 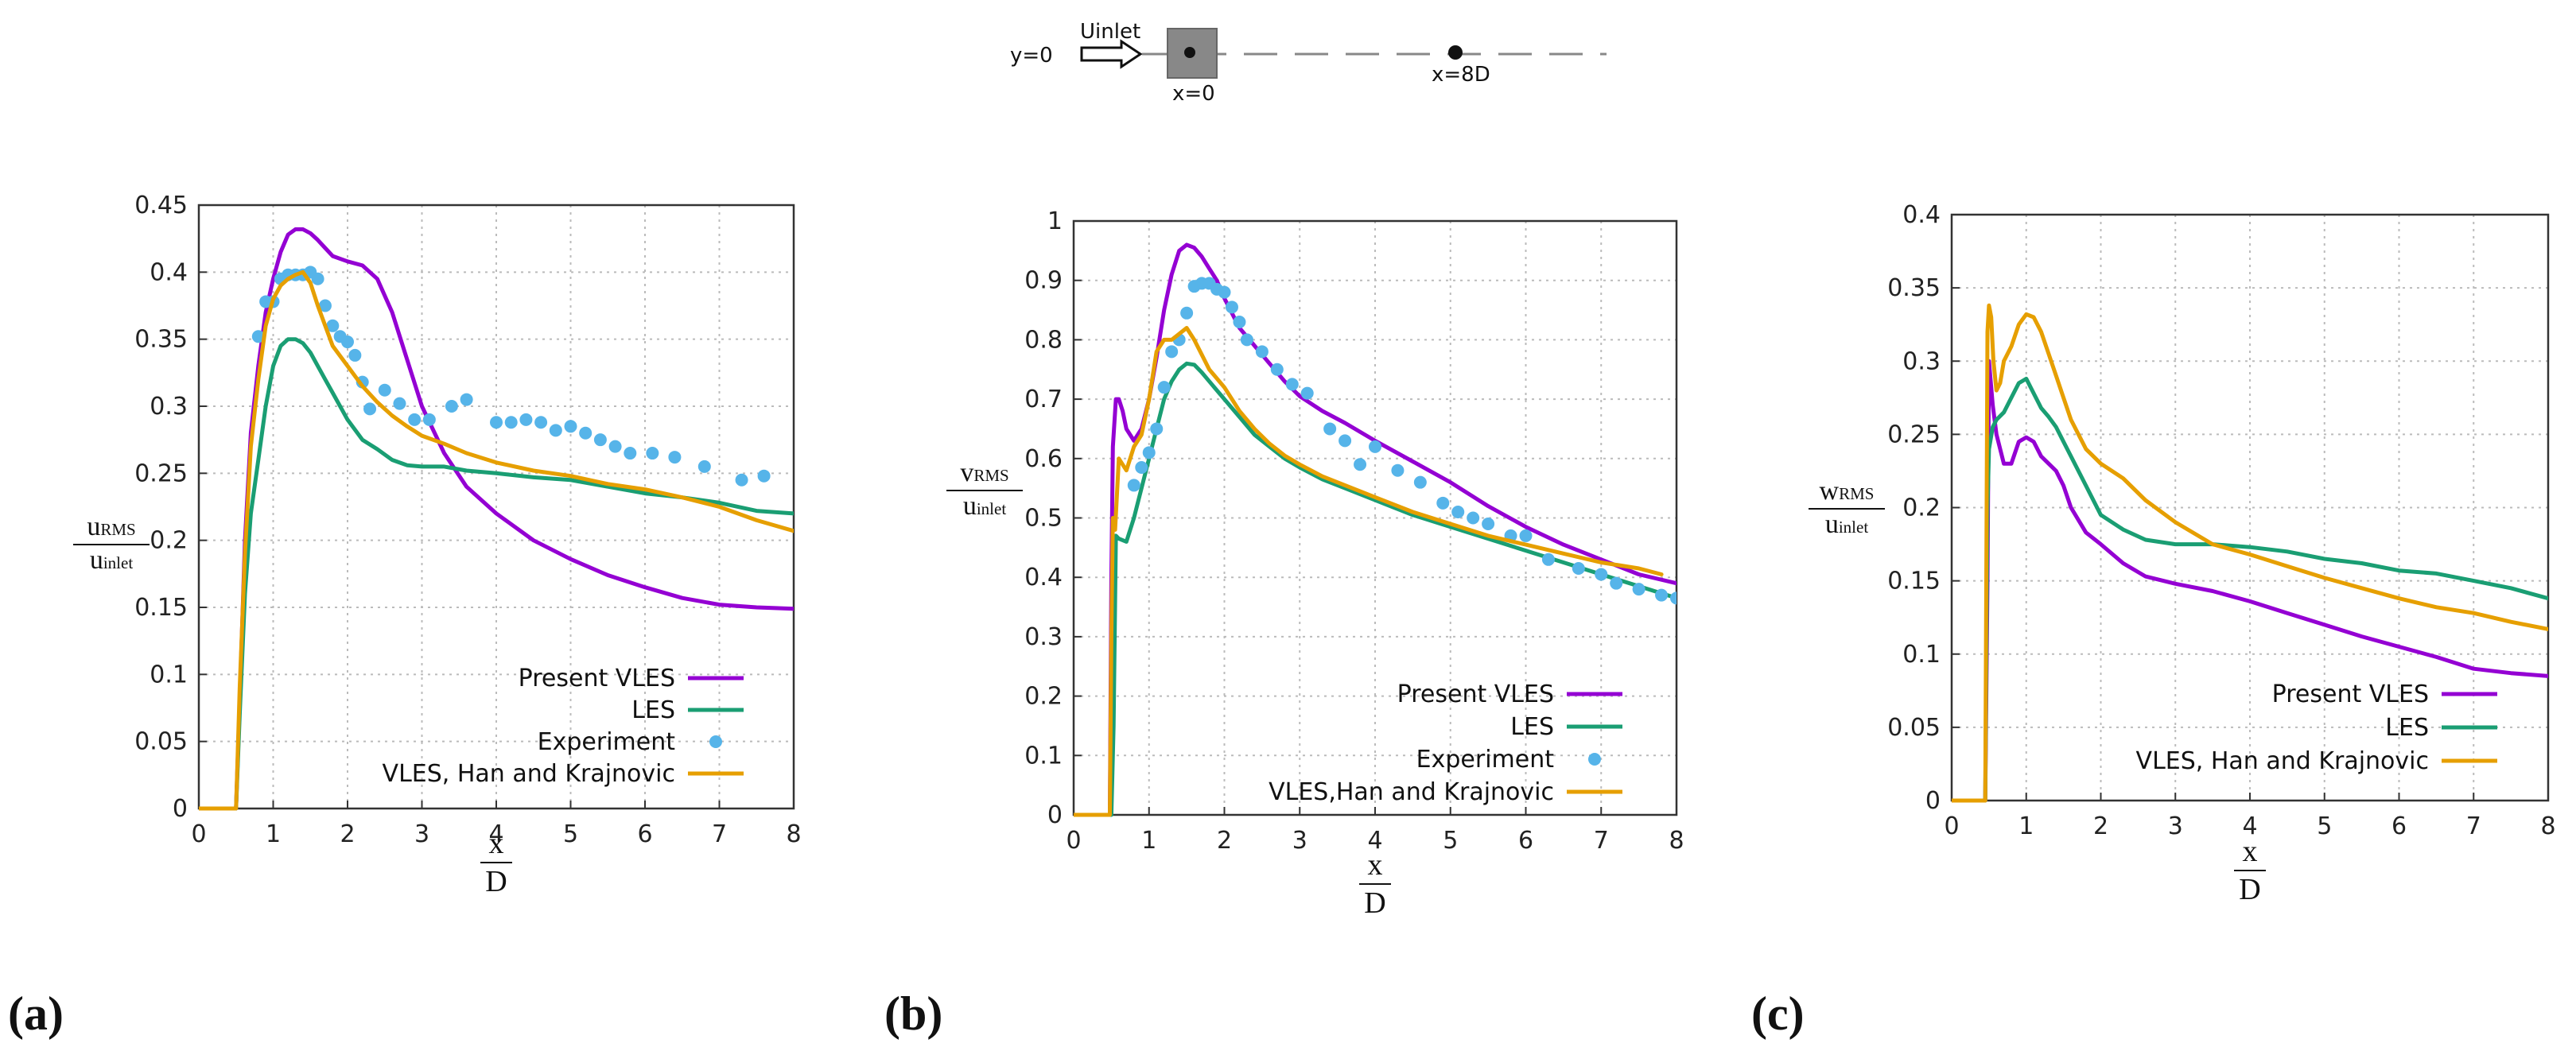 I want to click on schematic-inlet-label: Uinlet, so click(x=1110, y=32).